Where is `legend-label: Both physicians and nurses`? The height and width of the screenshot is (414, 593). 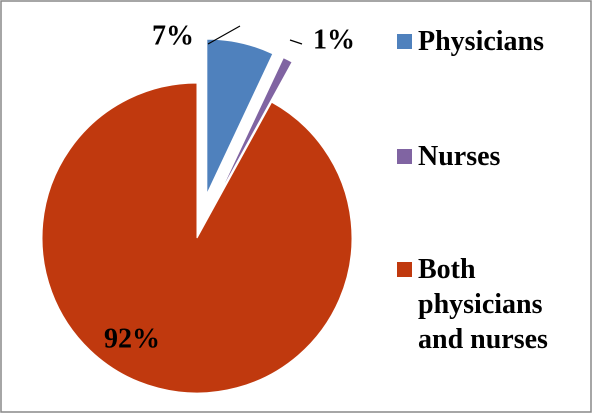
legend-label: Both physicians and nurses is located at coordinates (483, 304).